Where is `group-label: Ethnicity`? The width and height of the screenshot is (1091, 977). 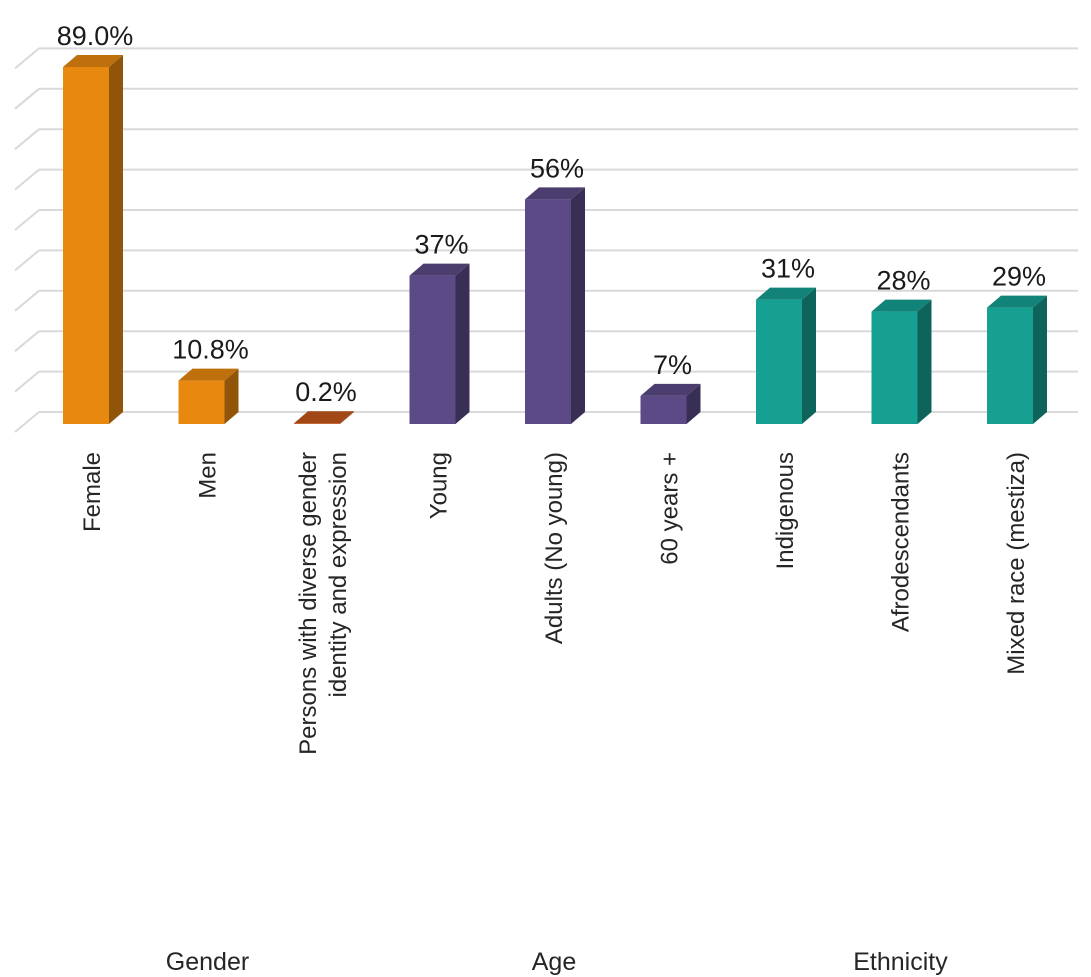
group-label: Ethnicity is located at coordinates (900, 962).